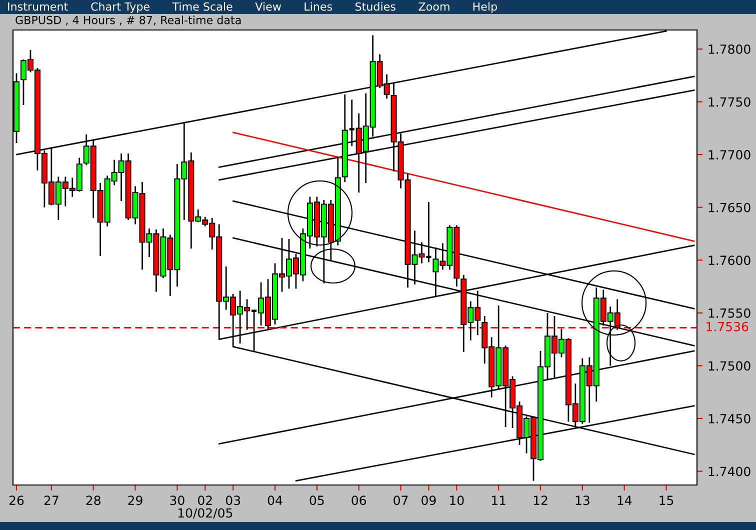 This screenshot has height=530, width=756. What do you see at coordinates (729, 261) in the screenshot?
I see `y-tick-label: 1.7600` at bounding box center [729, 261].